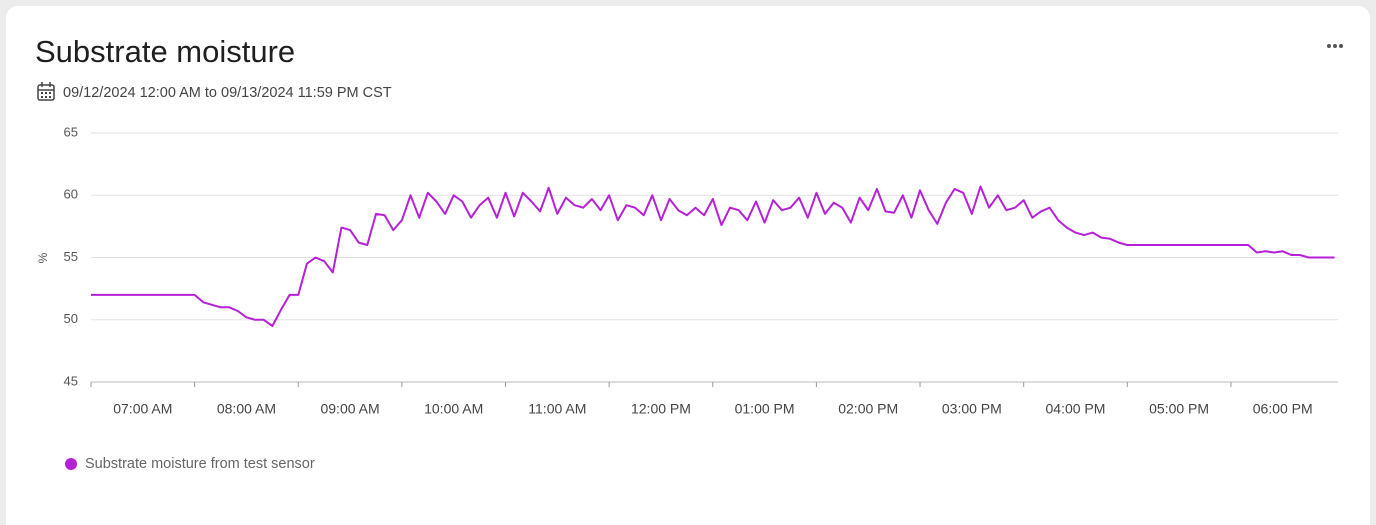 Image resolution: width=1376 pixels, height=525 pixels. What do you see at coordinates (765, 409) in the screenshot?
I see `x-tick-label: 01:00 PM` at bounding box center [765, 409].